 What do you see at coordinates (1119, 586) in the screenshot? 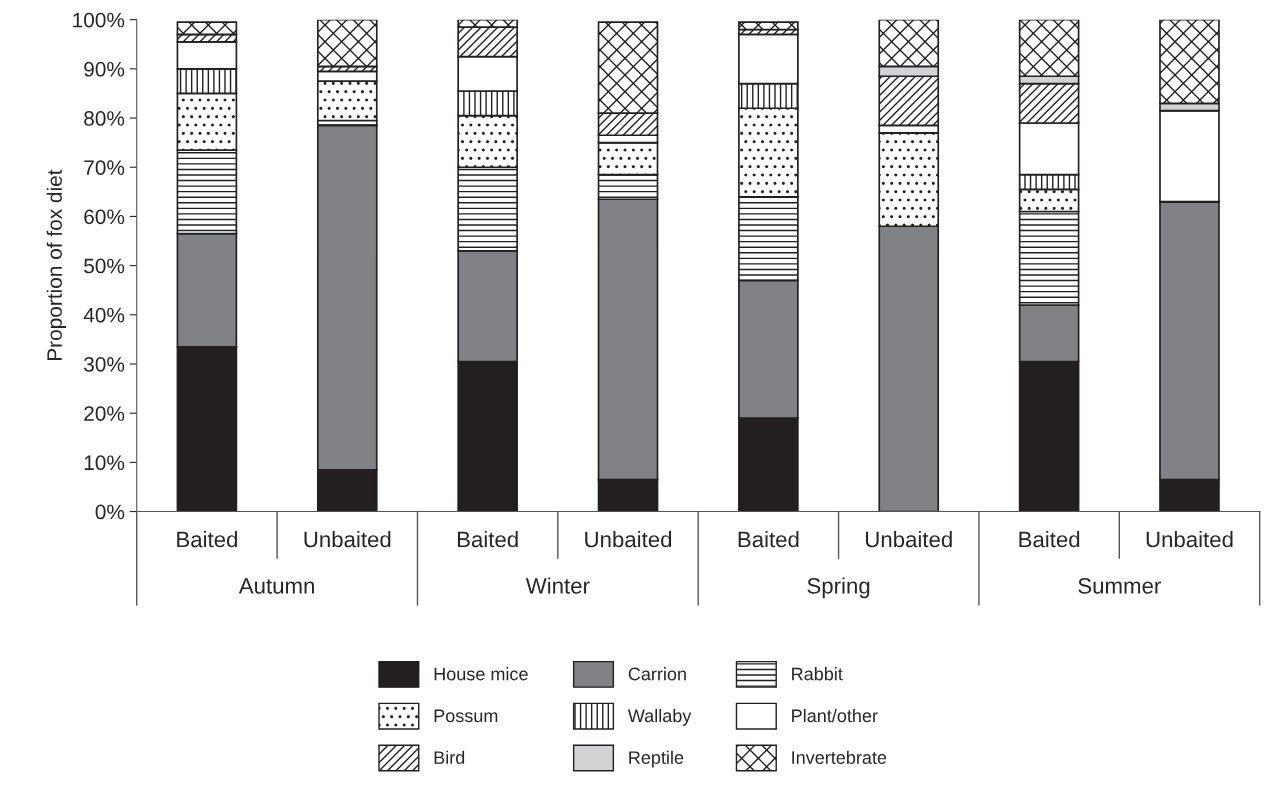
I see `text: Summer` at bounding box center [1119, 586].